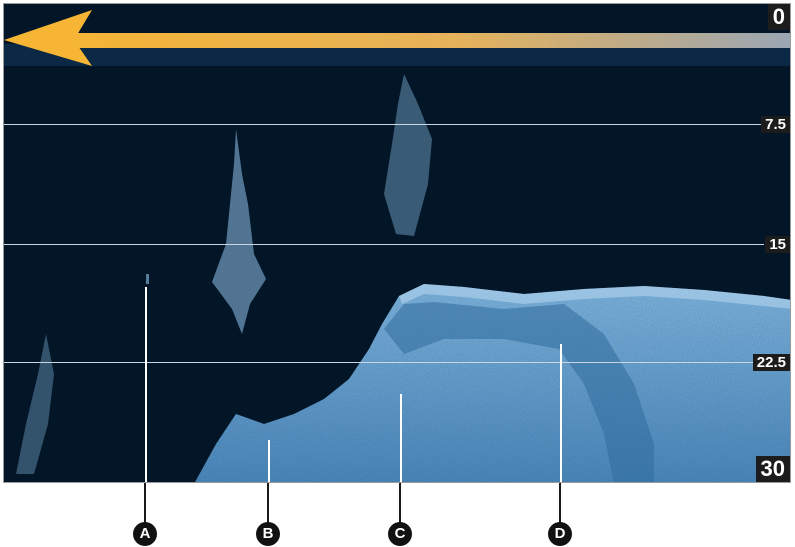 Image resolution: width=795 pixels, height=547 pixels. I want to click on dense-structure, so click(519, 392).